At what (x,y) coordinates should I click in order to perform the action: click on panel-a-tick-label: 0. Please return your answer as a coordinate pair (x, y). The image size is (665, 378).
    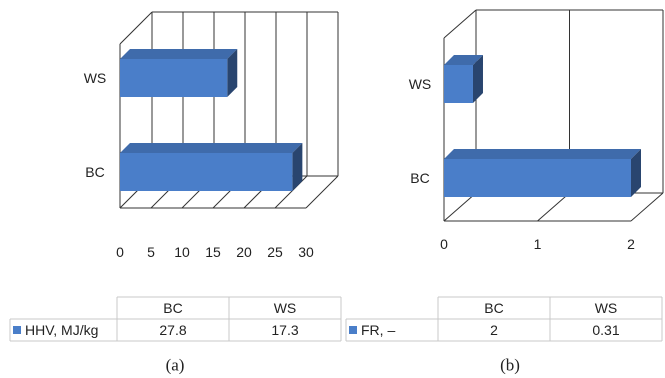
    Looking at the image, I should click on (120, 252).